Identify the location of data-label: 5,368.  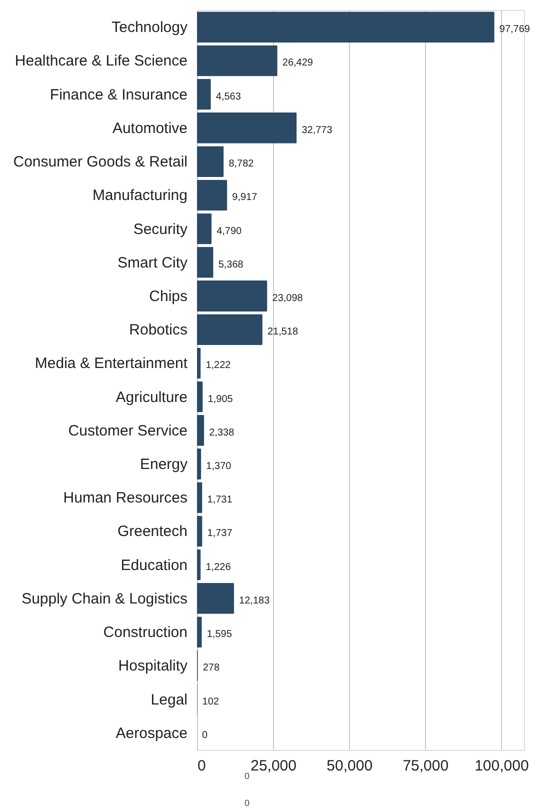
(231, 264).